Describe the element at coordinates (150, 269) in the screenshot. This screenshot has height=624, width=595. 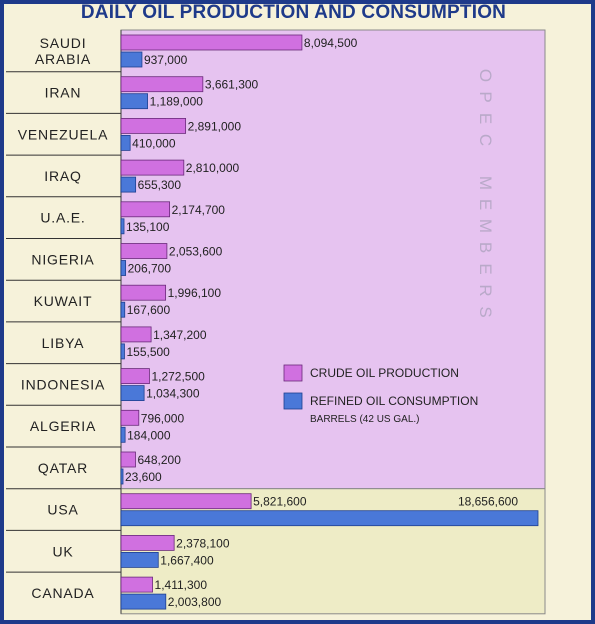
I see `consumption-value-label: 206,700` at that location.